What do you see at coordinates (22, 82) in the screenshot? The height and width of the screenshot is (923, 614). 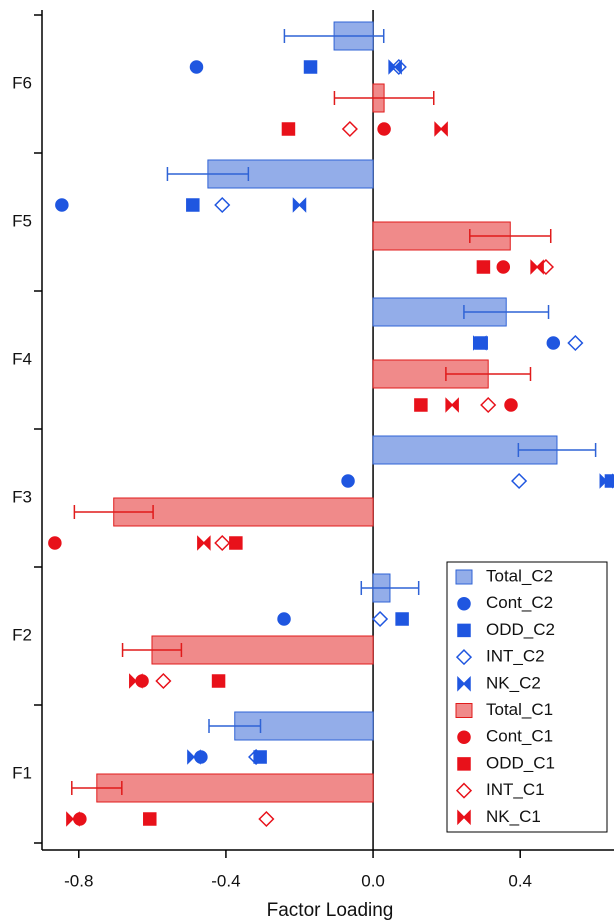 I see `y-tick-label: F6` at bounding box center [22, 82].